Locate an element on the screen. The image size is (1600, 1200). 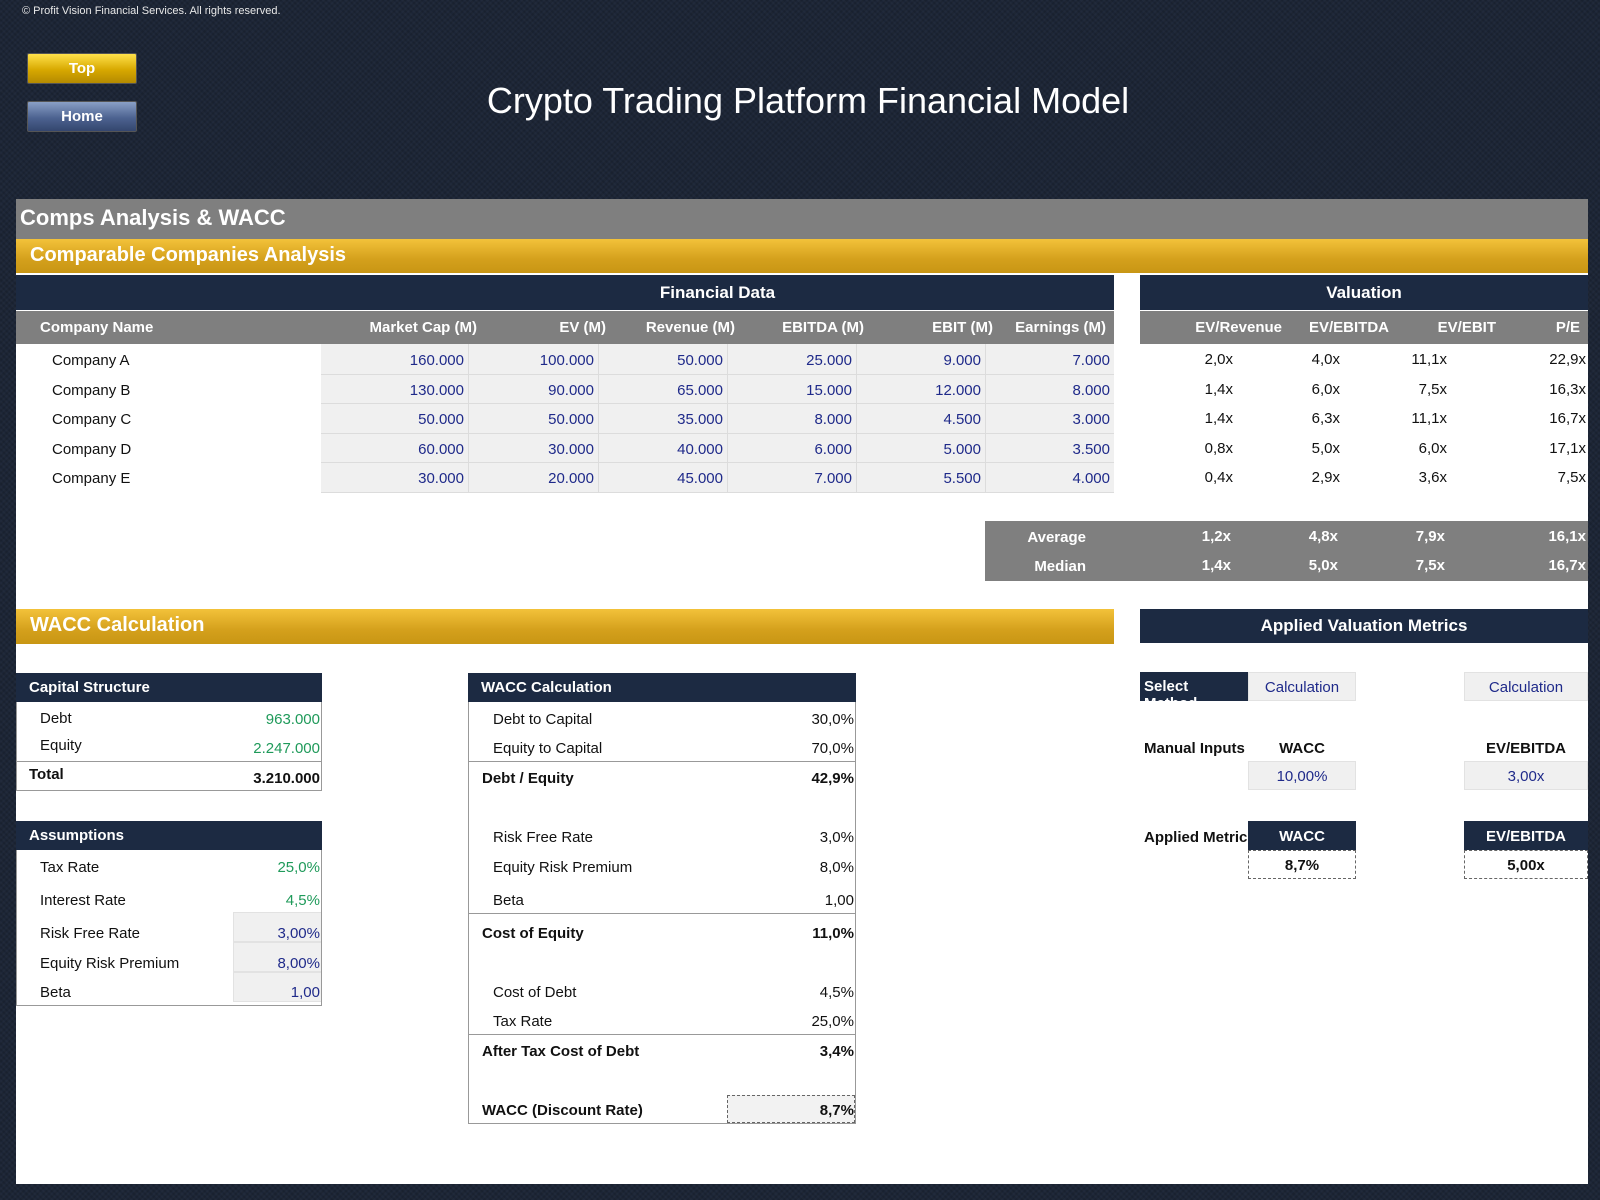
cell-pe-3: 16,7x is located at coordinates (1567, 419).